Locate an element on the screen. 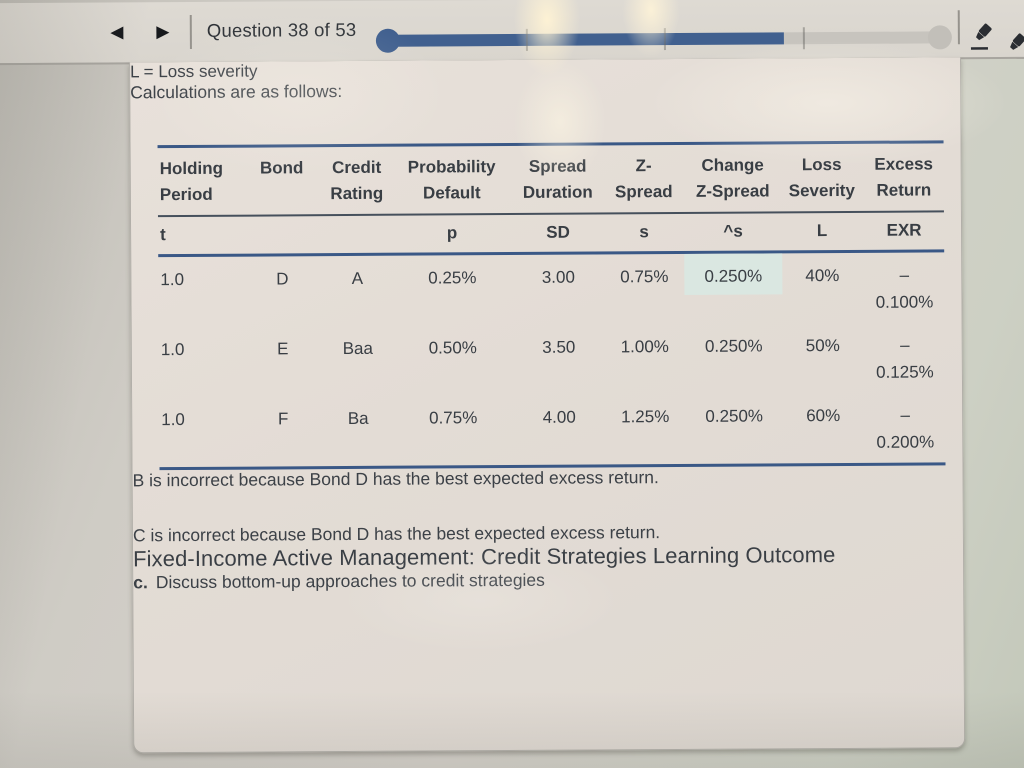 This screenshot has width=1024, height=768. question-toolbar: ◀ ▶ Question 38 of 53 is located at coordinates (512, 33).